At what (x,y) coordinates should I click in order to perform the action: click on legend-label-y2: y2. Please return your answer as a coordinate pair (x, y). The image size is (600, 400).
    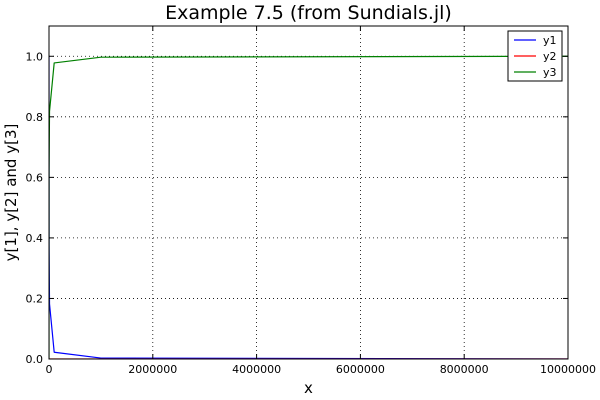
    Looking at the image, I should click on (550, 56).